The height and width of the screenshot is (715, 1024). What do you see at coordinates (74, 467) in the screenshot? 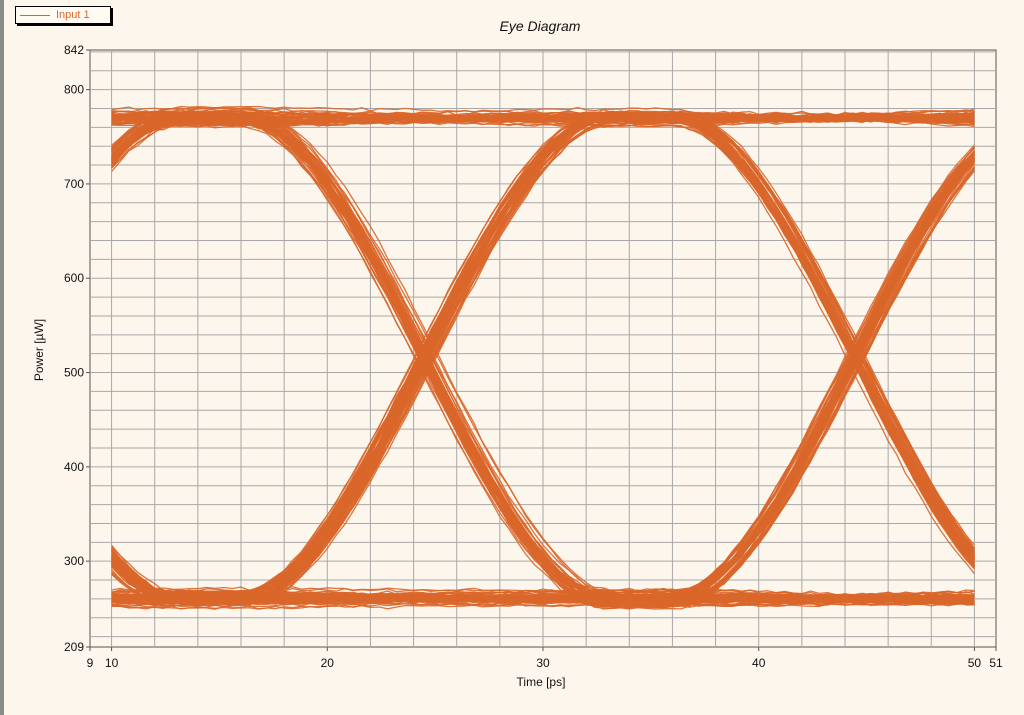
I see `y-tick-label: 400` at bounding box center [74, 467].